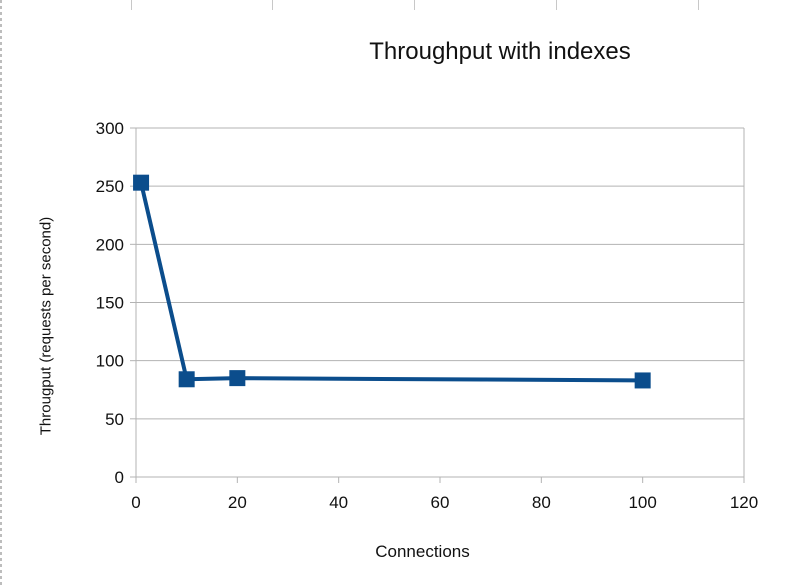  What do you see at coordinates (338, 502) in the screenshot?
I see `x-tick-label: 40` at bounding box center [338, 502].